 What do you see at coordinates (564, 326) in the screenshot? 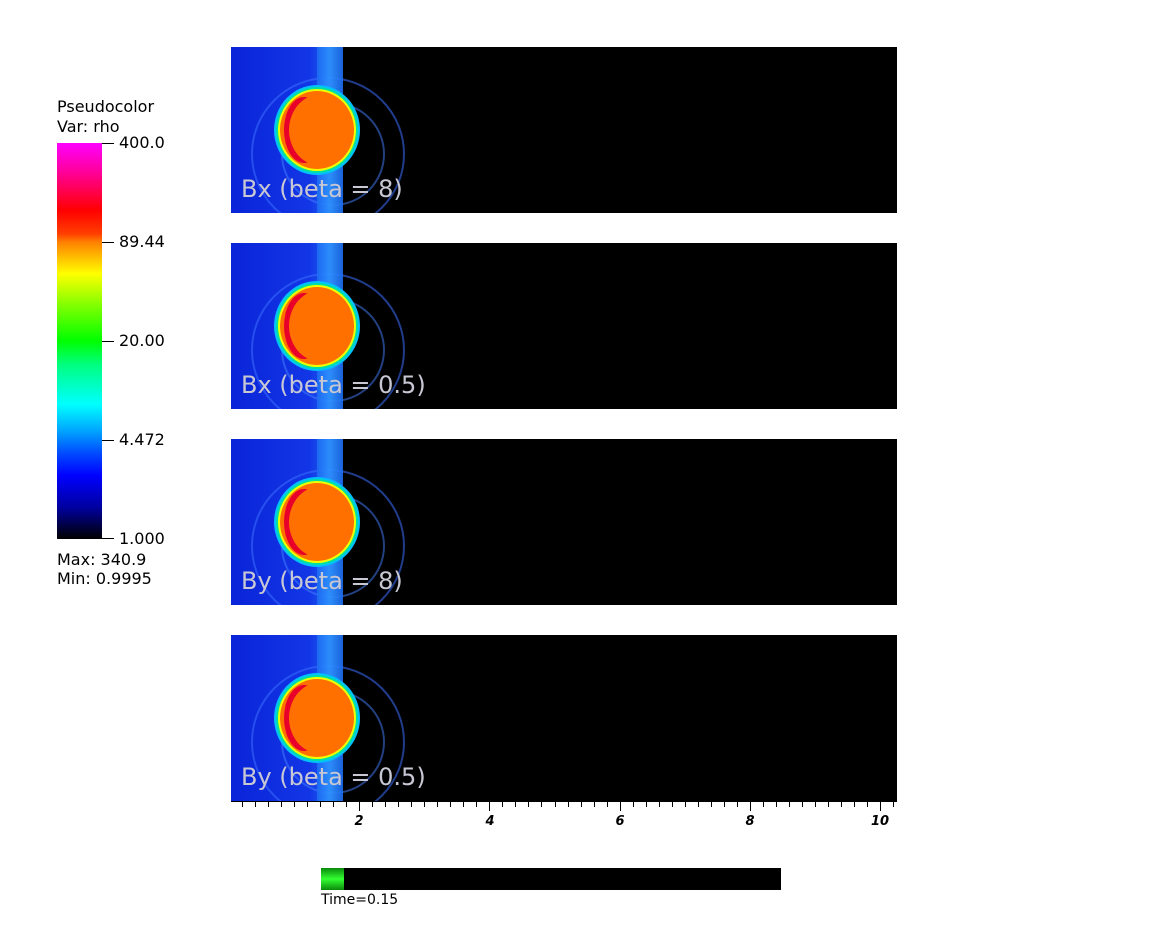
I see `simulation-panel: Bx (beta = 0.5)` at bounding box center [564, 326].